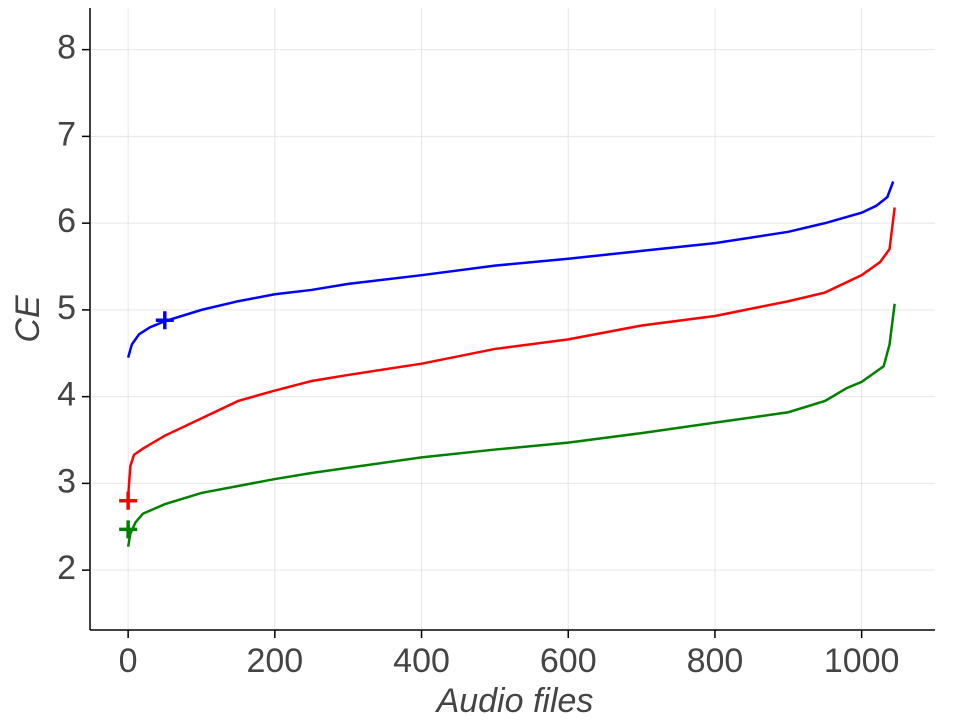  Describe the element at coordinates (66, 48) in the screenshot. I see `y-tick-label: 8` at that location.